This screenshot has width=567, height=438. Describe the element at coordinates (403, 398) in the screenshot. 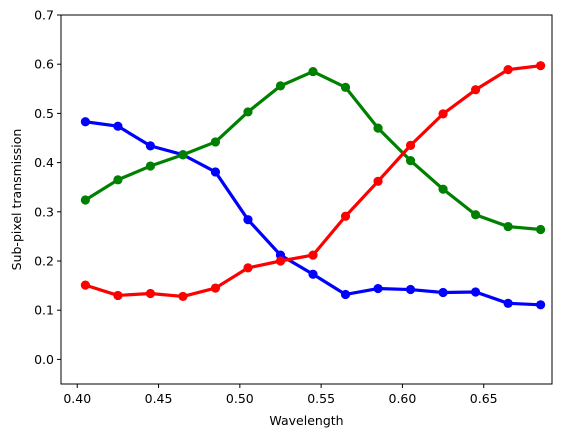

I see `x-tick-label: 0.60` at that location.